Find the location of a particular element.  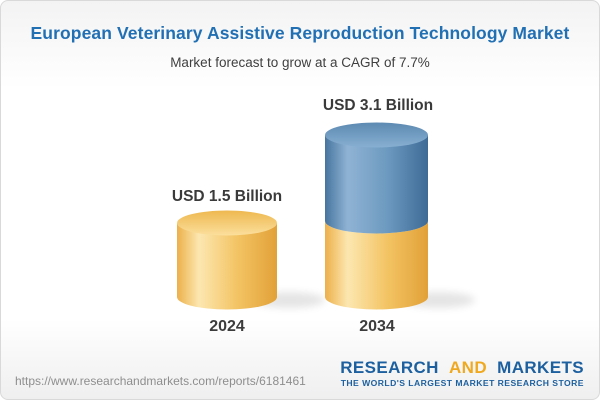

bar-2034-growth-segment is located at coordinates (376, 184).